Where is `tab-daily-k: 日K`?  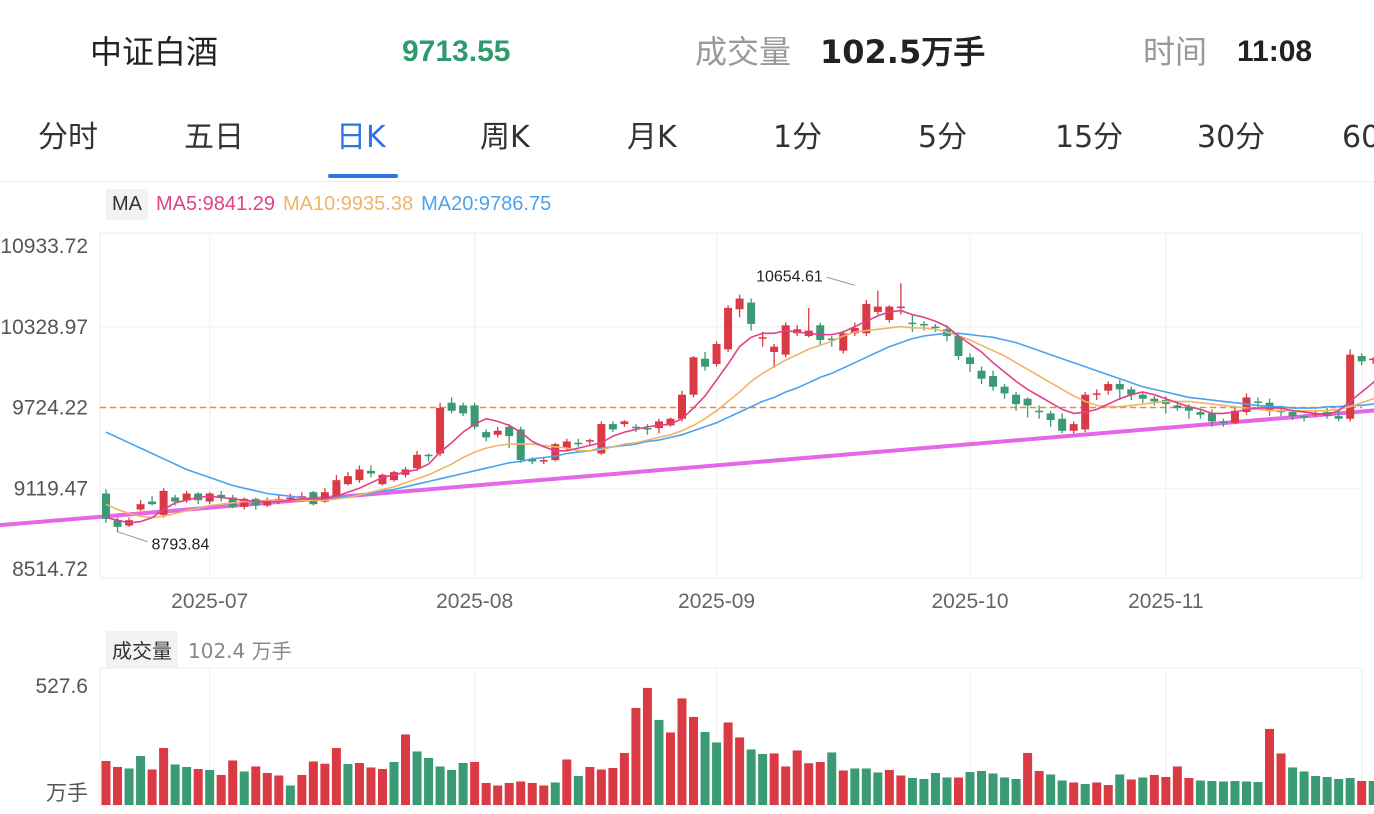 tab-daily-k: 日K is located at coordinates (361, 137).